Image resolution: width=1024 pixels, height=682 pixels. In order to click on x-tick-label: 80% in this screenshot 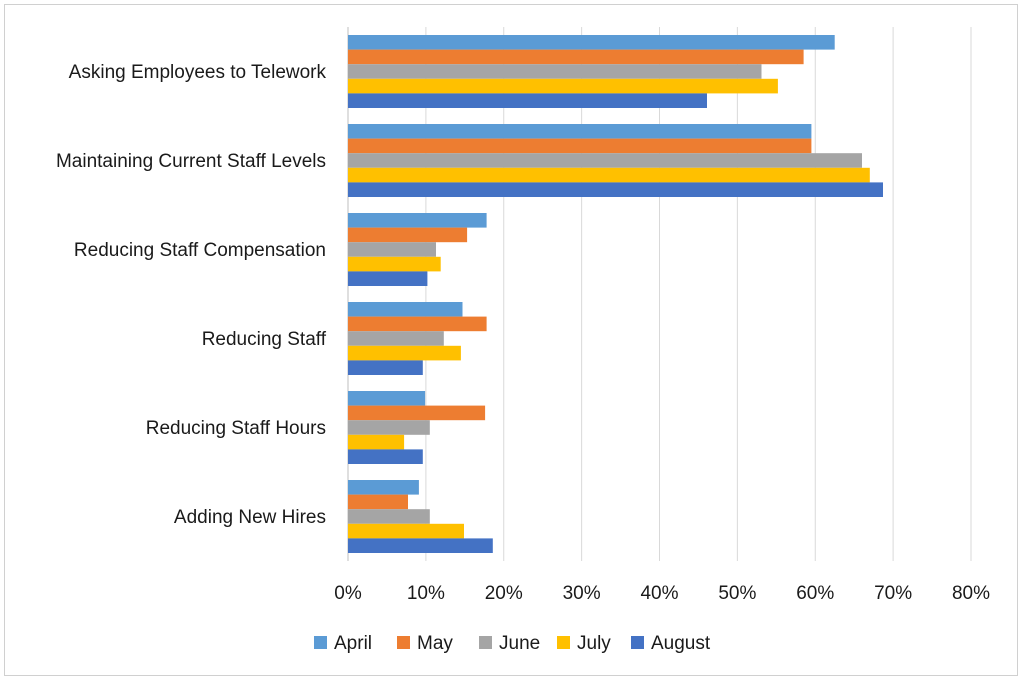, I will do `click(971, 593)`.